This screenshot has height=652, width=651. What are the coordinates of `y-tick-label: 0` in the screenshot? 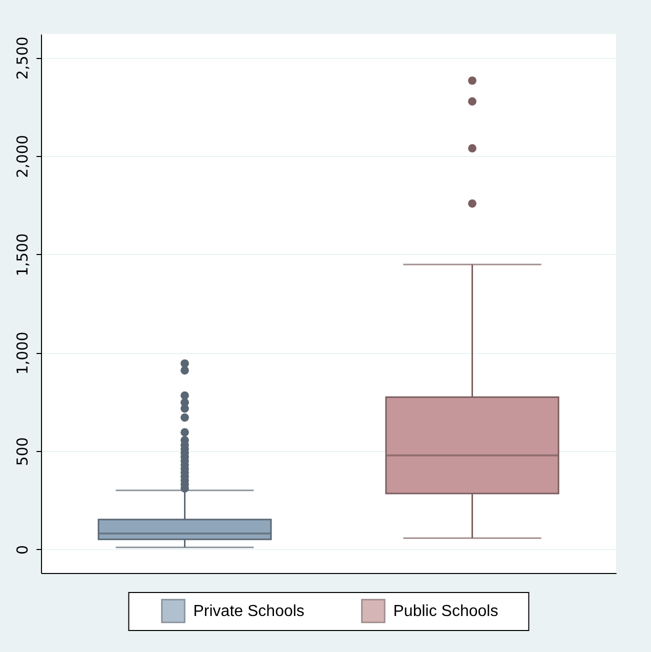 It's located at (23, 550).